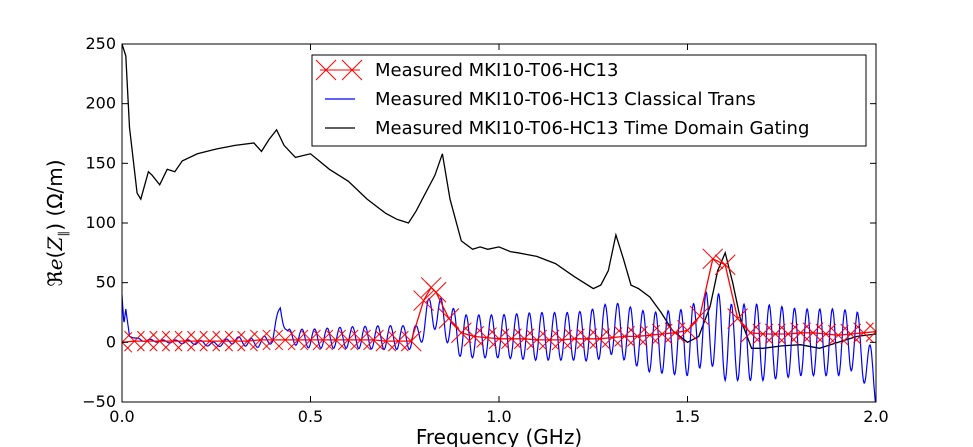  I want to click on y-tick-label: 150, so click(100, 162).